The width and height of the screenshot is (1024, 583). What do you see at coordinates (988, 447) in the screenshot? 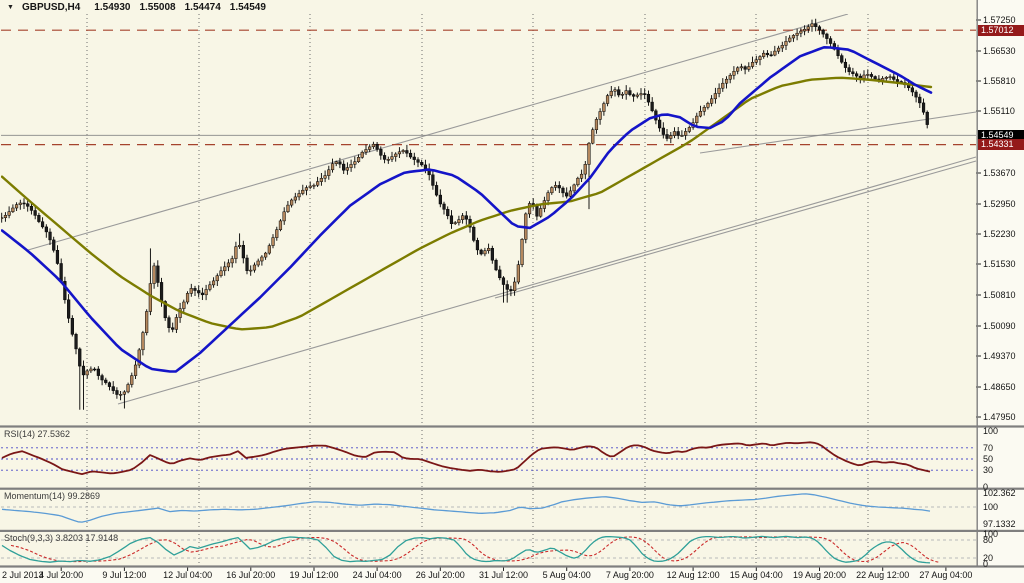
I see `rsi-axis-label: 70` at bounding box center [988, 447].